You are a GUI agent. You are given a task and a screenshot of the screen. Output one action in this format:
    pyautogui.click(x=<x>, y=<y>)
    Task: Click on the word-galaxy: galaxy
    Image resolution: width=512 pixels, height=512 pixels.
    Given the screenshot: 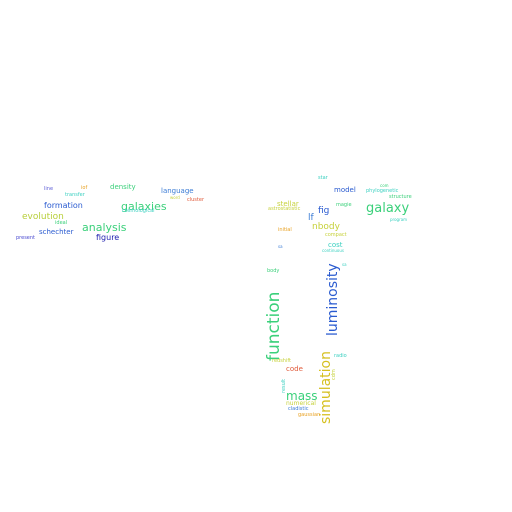 What is the action you would take?
    pyautogui.click(x=388, y=208)
    